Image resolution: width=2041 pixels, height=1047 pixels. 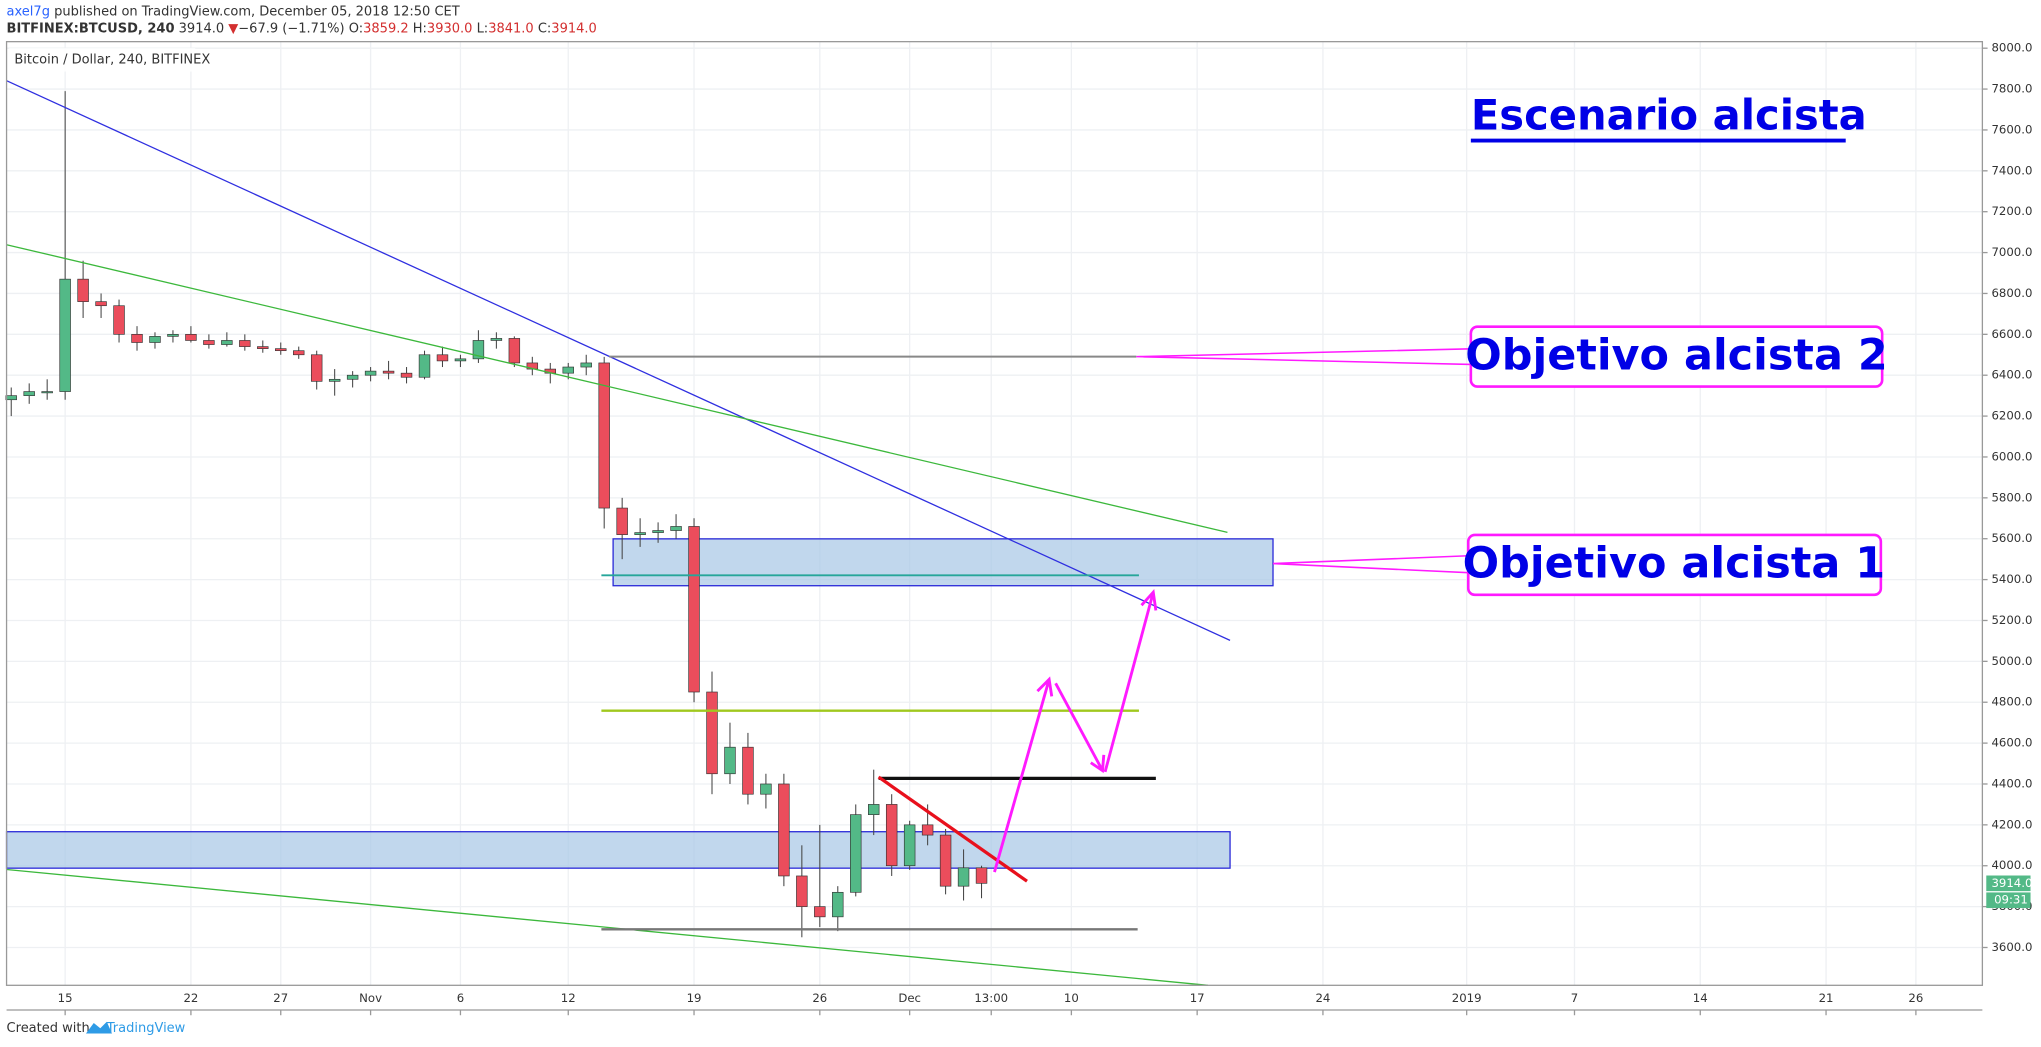 What do you see at coordinates (146, 1028) in the screenshot?
I see `footer-brand: TradingView` at bounding box center [146, 1028].